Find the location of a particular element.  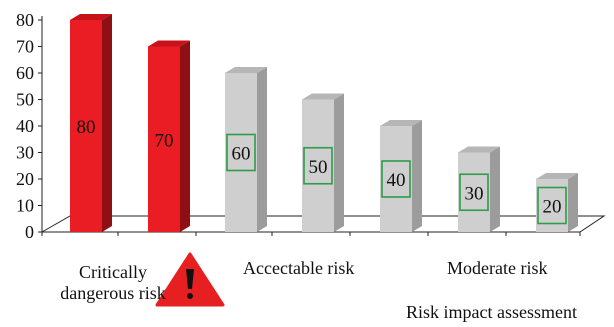

bar: 50 is located at coordinates (323, 162).